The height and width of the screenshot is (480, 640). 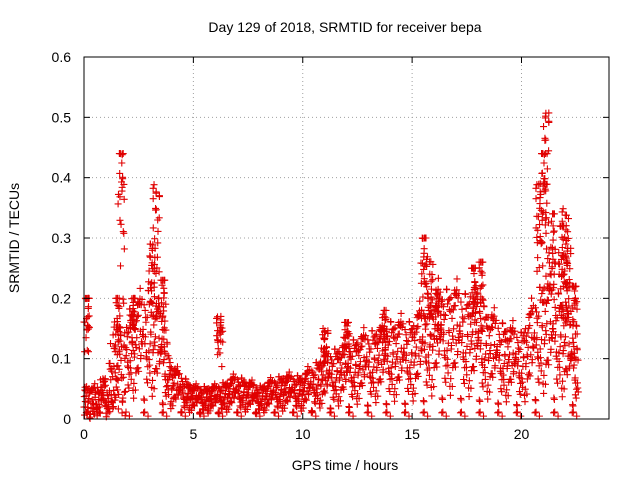 I want to click on y-tick-label: 0.1, so click(x=62, y=359).